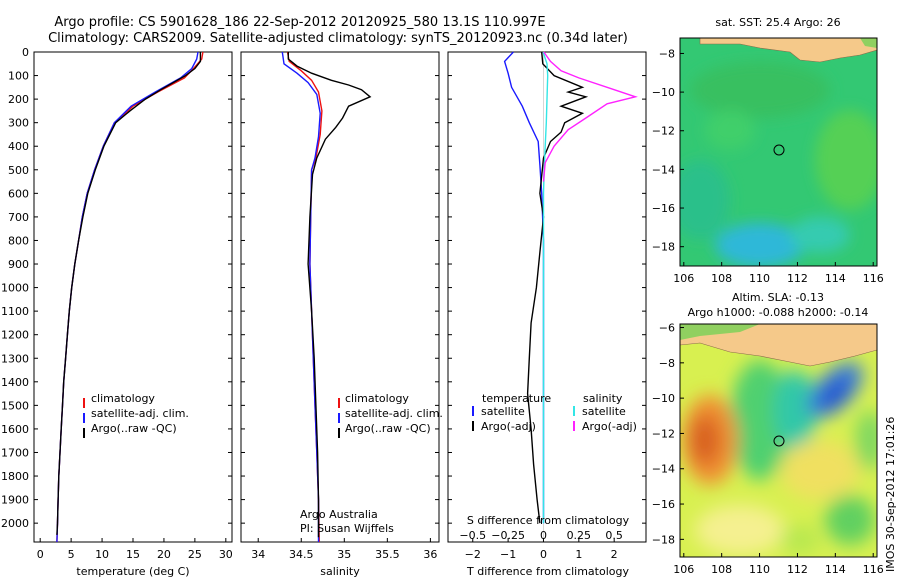  What do you see at coordinates (164, 554) in the screenshot?
I see `x-tick-label: 20` at bounding box center [164, 554].